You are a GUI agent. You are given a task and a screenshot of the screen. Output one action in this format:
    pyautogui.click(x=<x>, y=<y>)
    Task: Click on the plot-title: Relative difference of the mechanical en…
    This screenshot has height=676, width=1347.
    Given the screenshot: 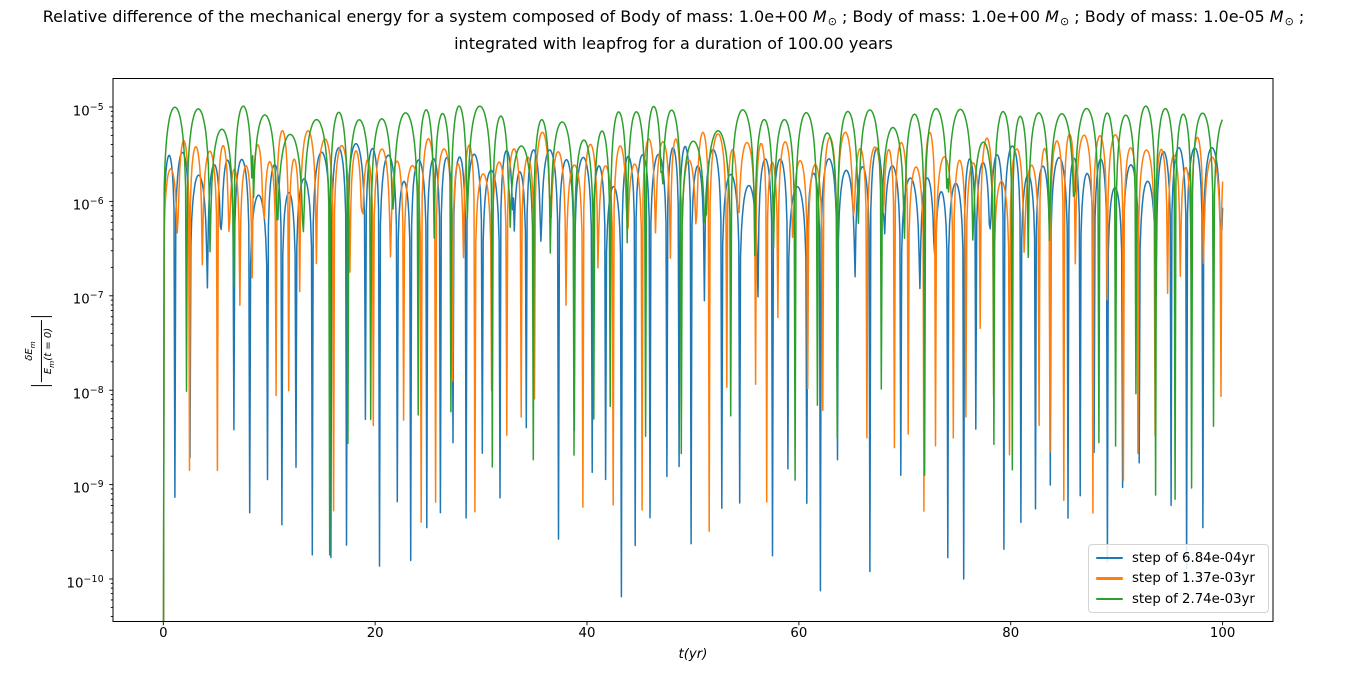 What is the action you would take?
    pyautogui.click(x=673, y=30)
    